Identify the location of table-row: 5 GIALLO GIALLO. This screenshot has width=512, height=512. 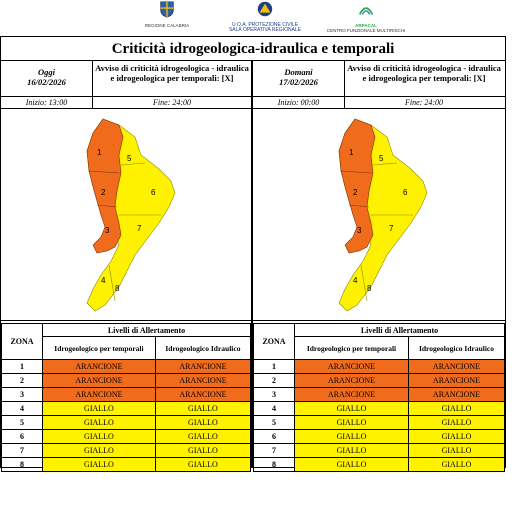
(126, 422).